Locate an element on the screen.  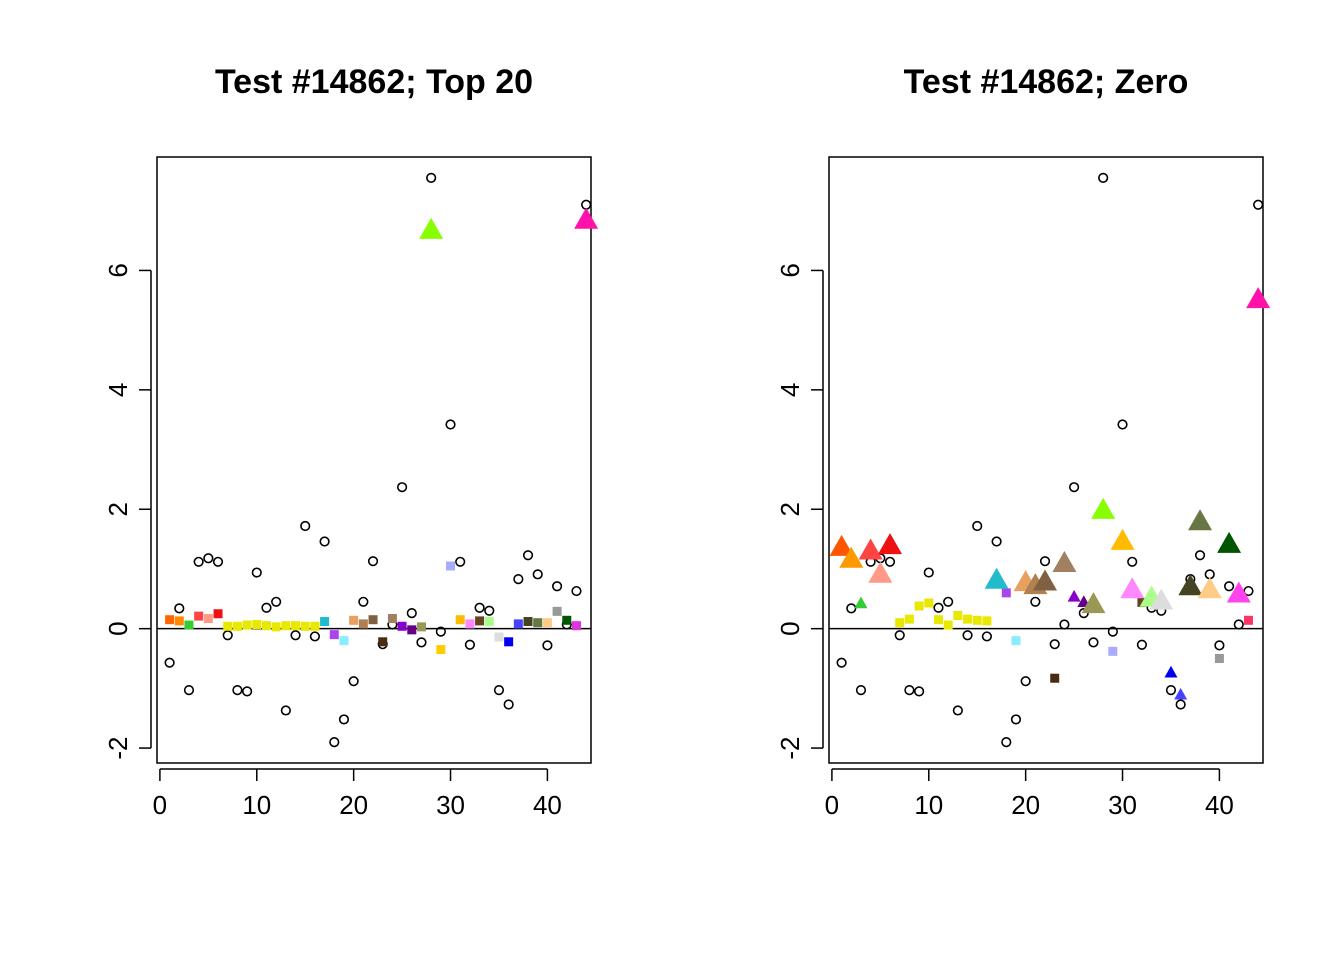
x-tick-label: 0 is located at coordinates (832, 805).